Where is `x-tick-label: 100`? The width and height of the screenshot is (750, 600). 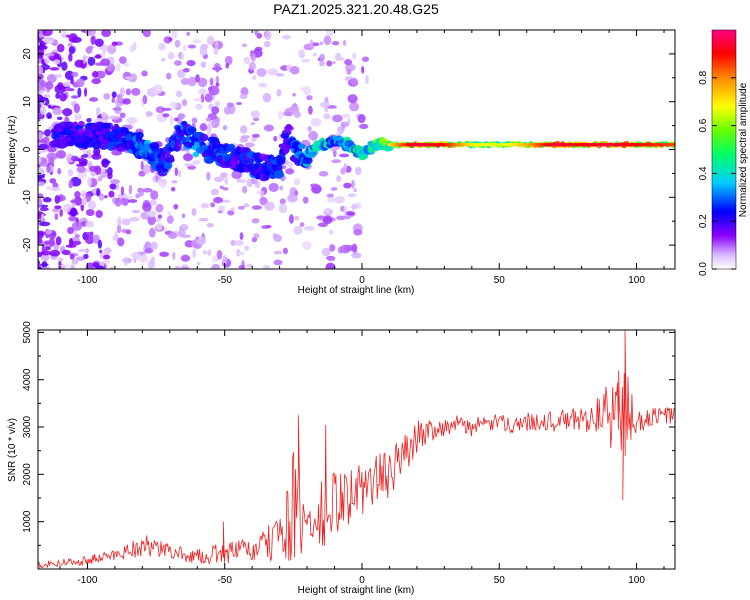 x-tick-label: 100 is located at coordinates (636, 580).